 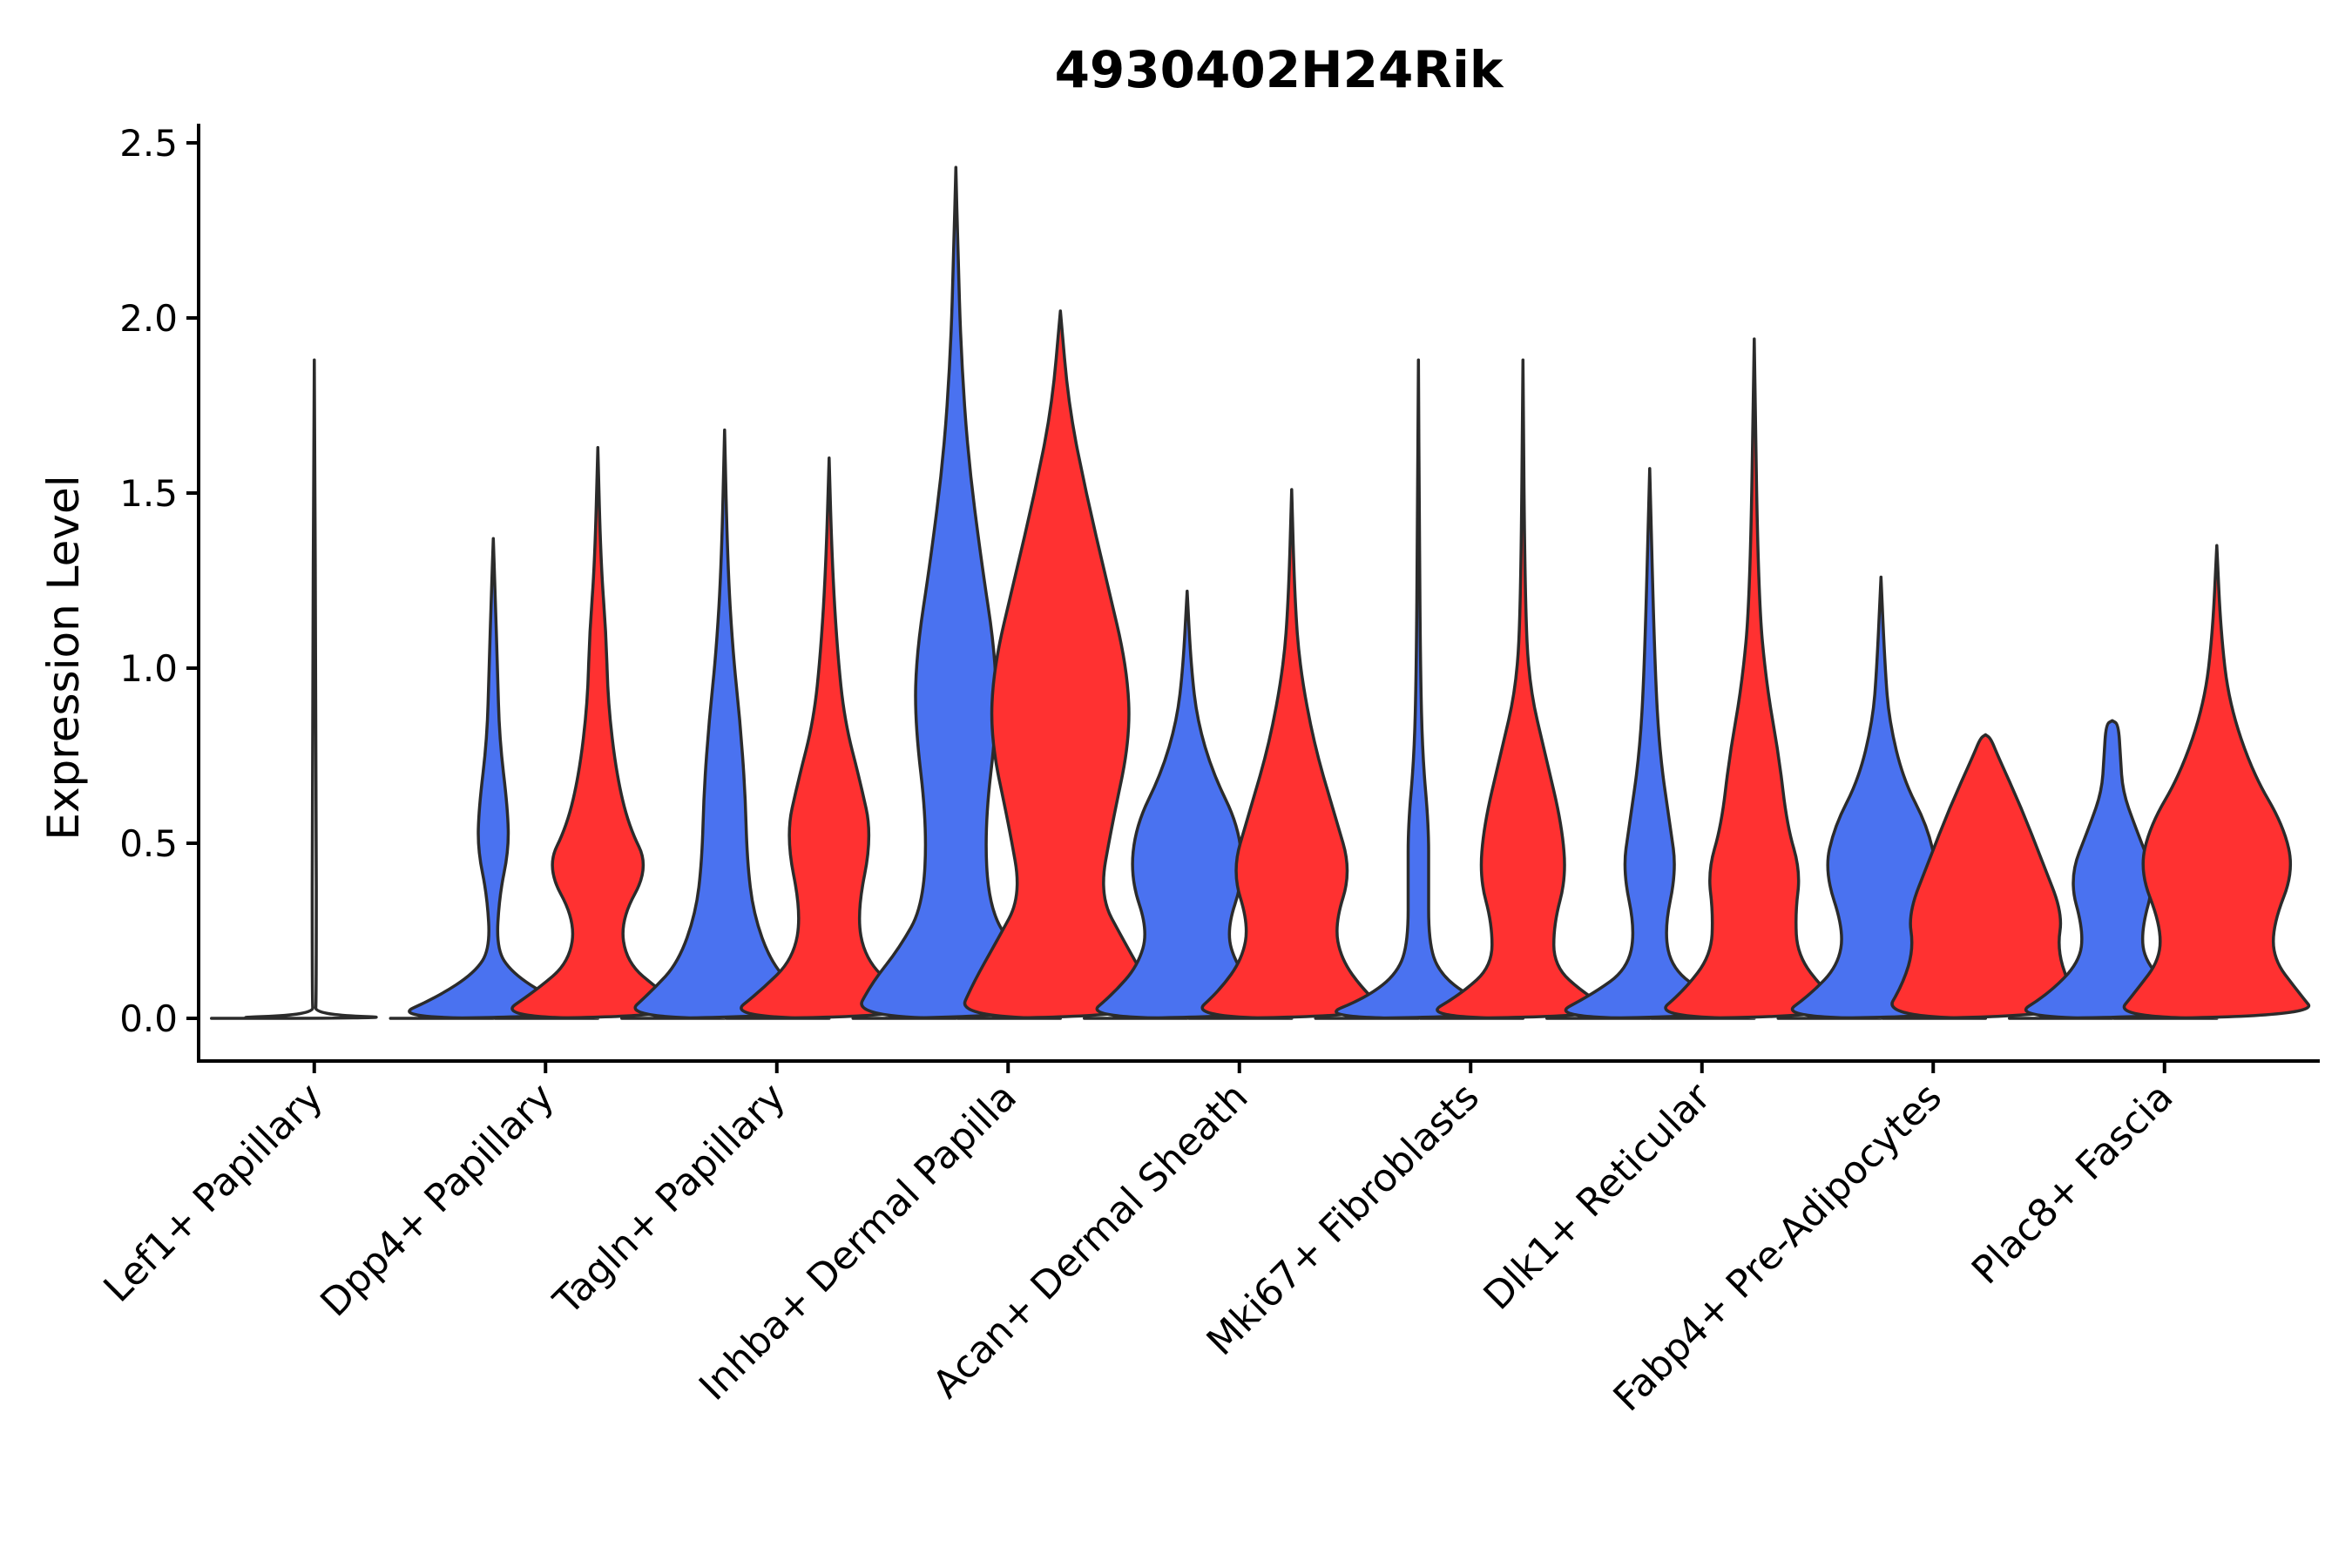 What do you see at coordinates (437, 1201) in the screenshot?
I see `x-tick-label: Dpp4+ Papillary` at bounding box center [437, 1201].